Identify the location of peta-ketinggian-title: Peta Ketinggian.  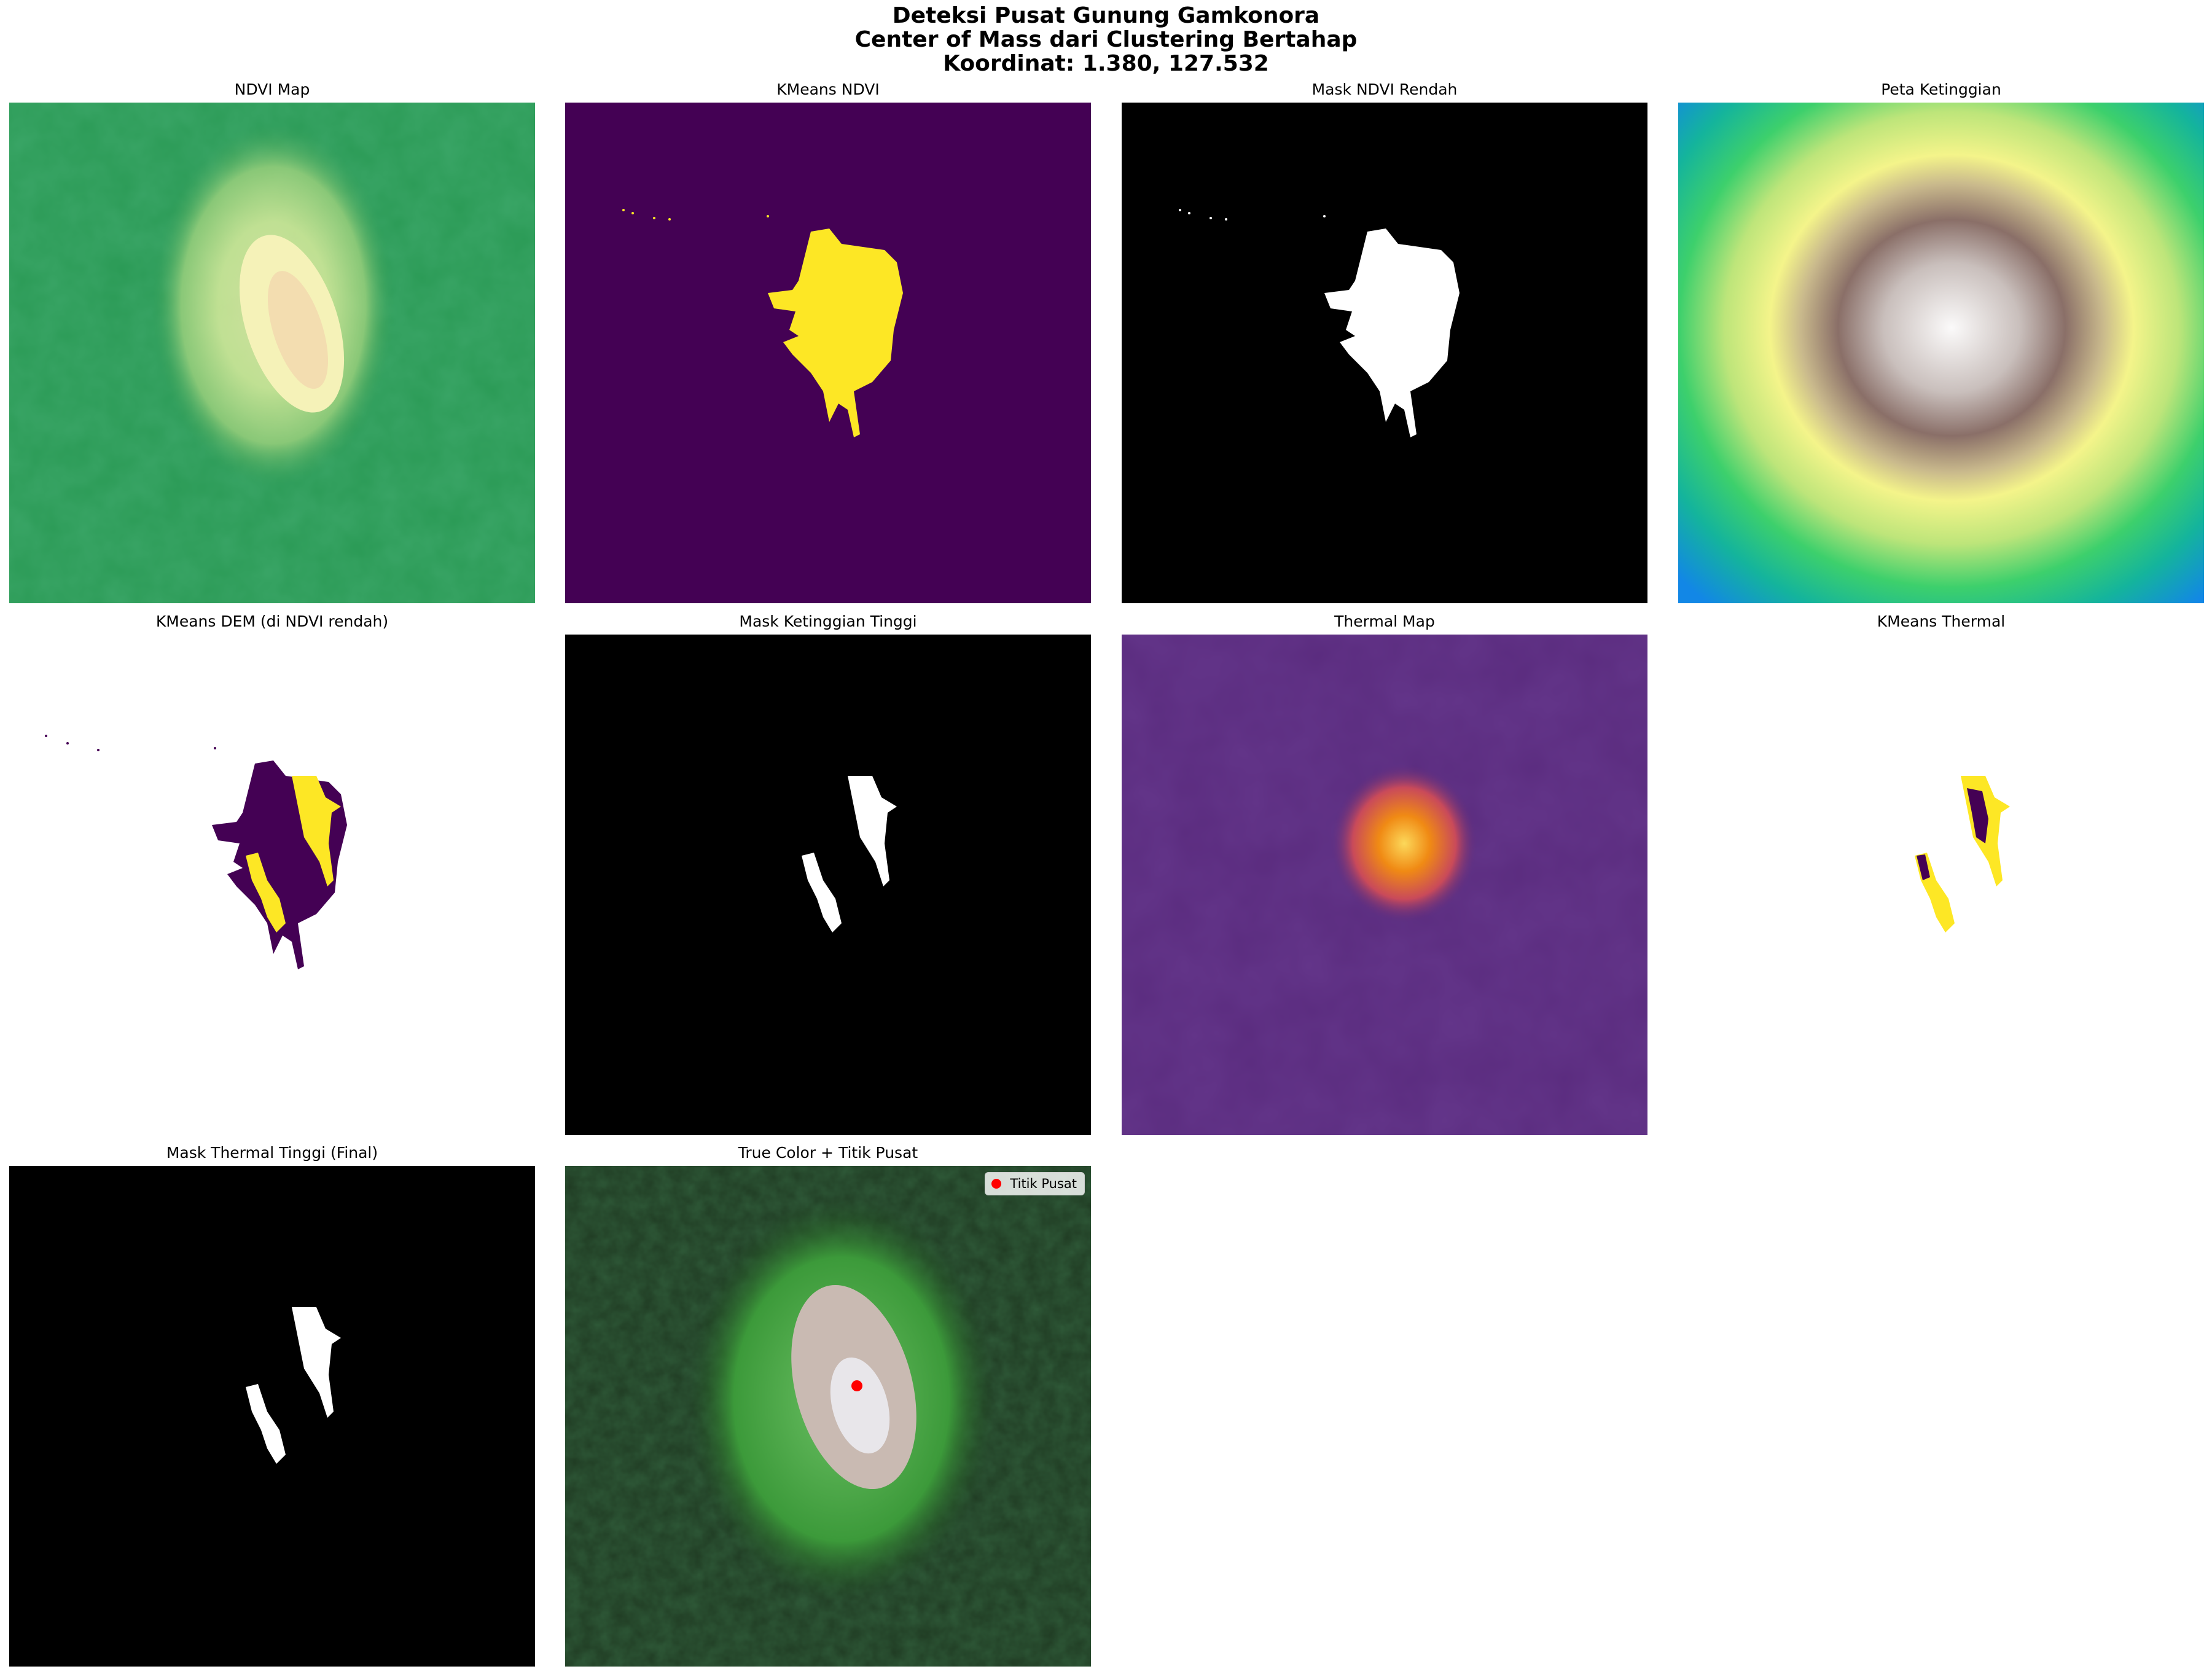
(1941, 89).